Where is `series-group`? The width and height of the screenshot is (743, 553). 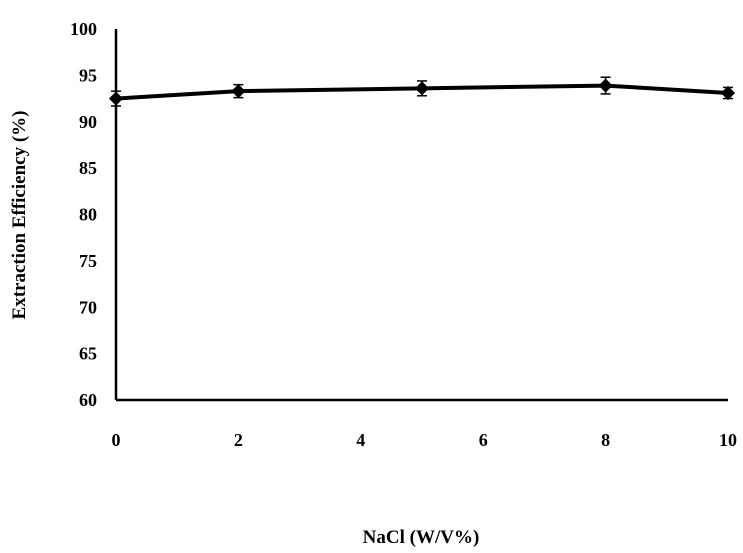
series-group is located at coordinates (422, 91).